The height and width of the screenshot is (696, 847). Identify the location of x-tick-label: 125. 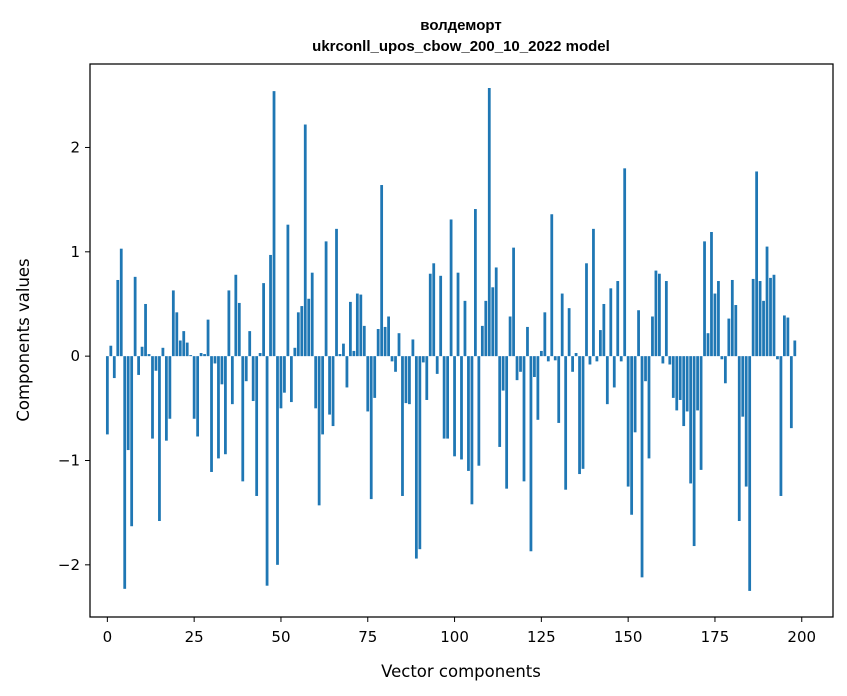
(541, 637).